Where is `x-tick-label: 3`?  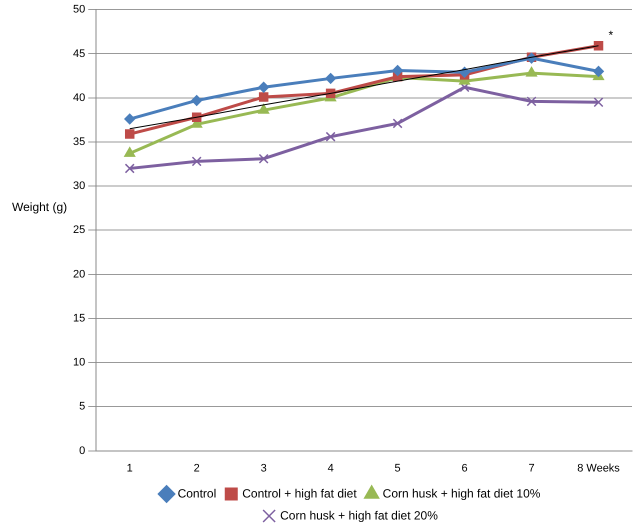 x-tick-label: 3 is located at coordinates (263, 468).